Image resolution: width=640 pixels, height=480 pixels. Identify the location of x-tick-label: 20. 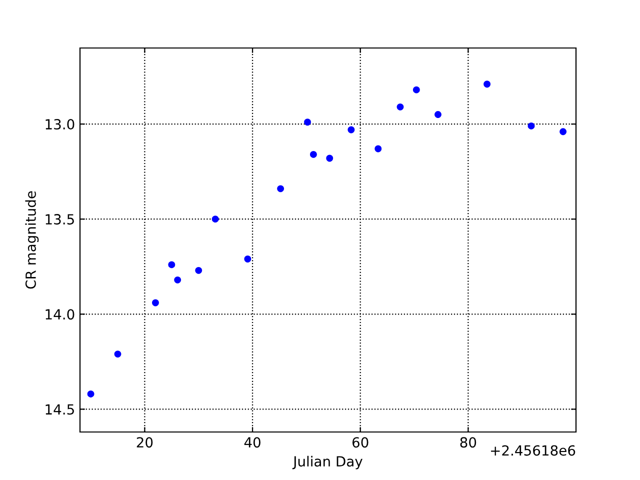
(144, 442).